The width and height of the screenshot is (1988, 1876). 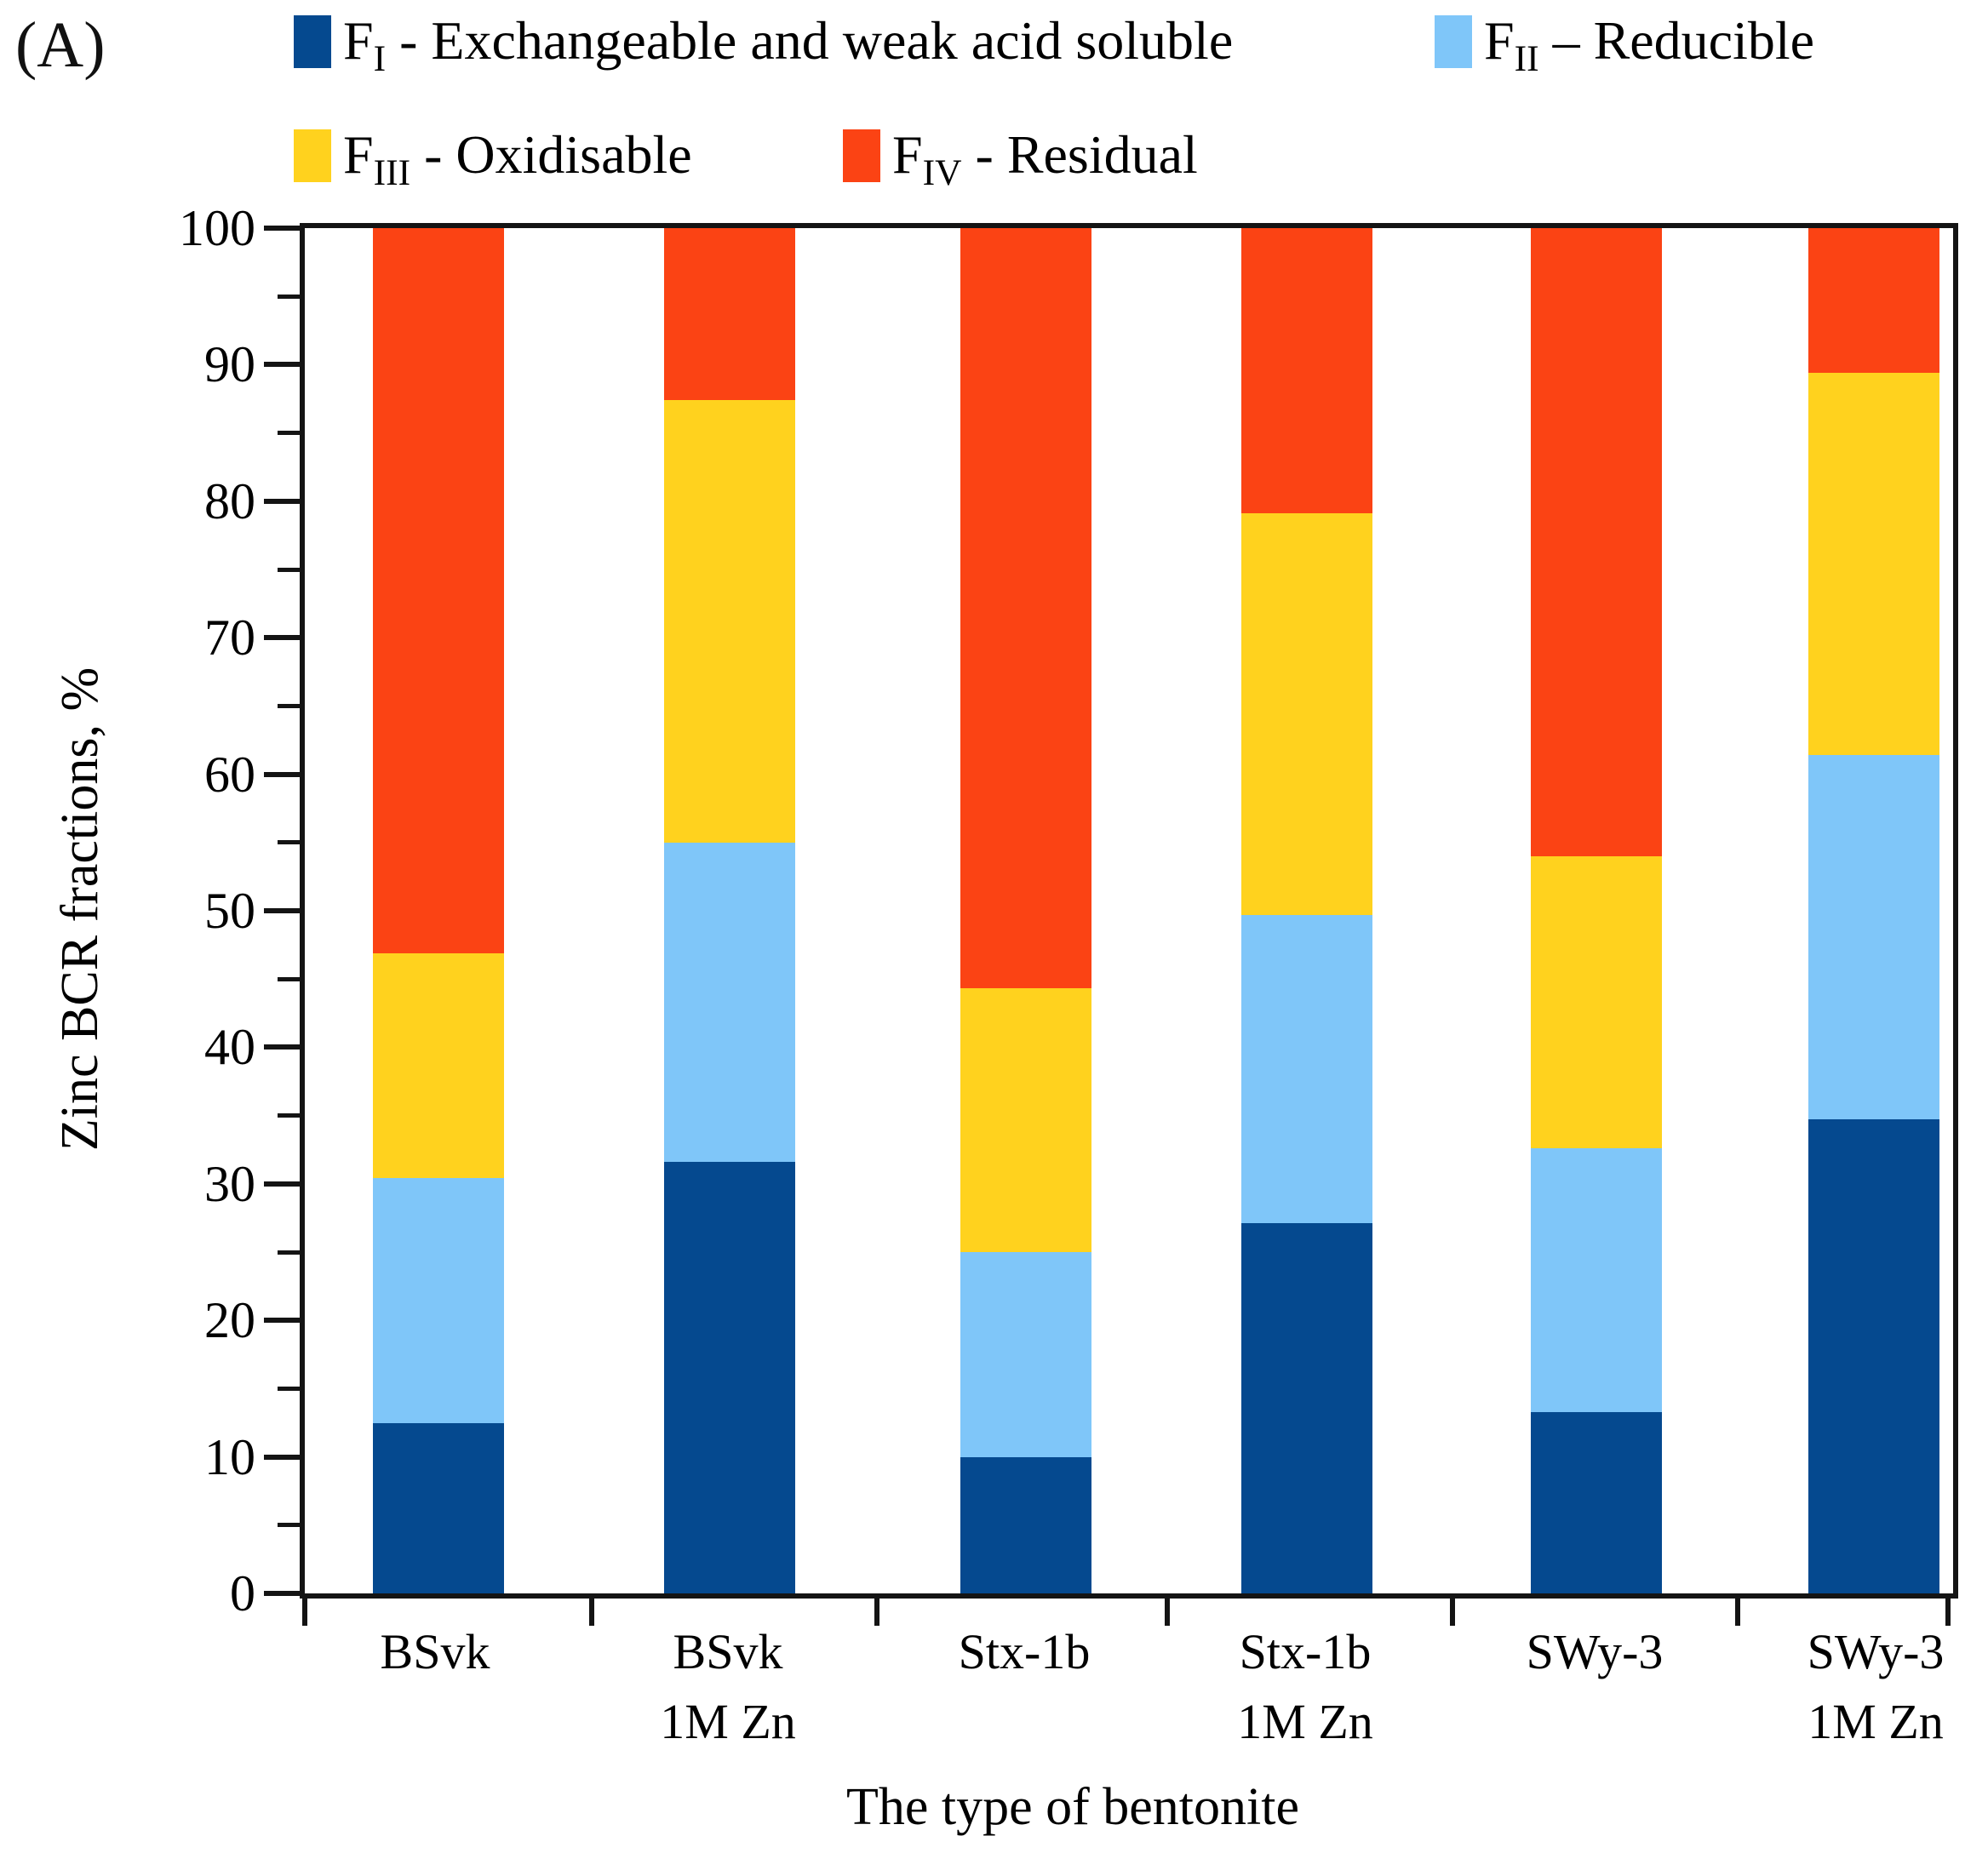 I want to click on legend-item-iv: FIV - Residual, so click(x=1020, y=163).